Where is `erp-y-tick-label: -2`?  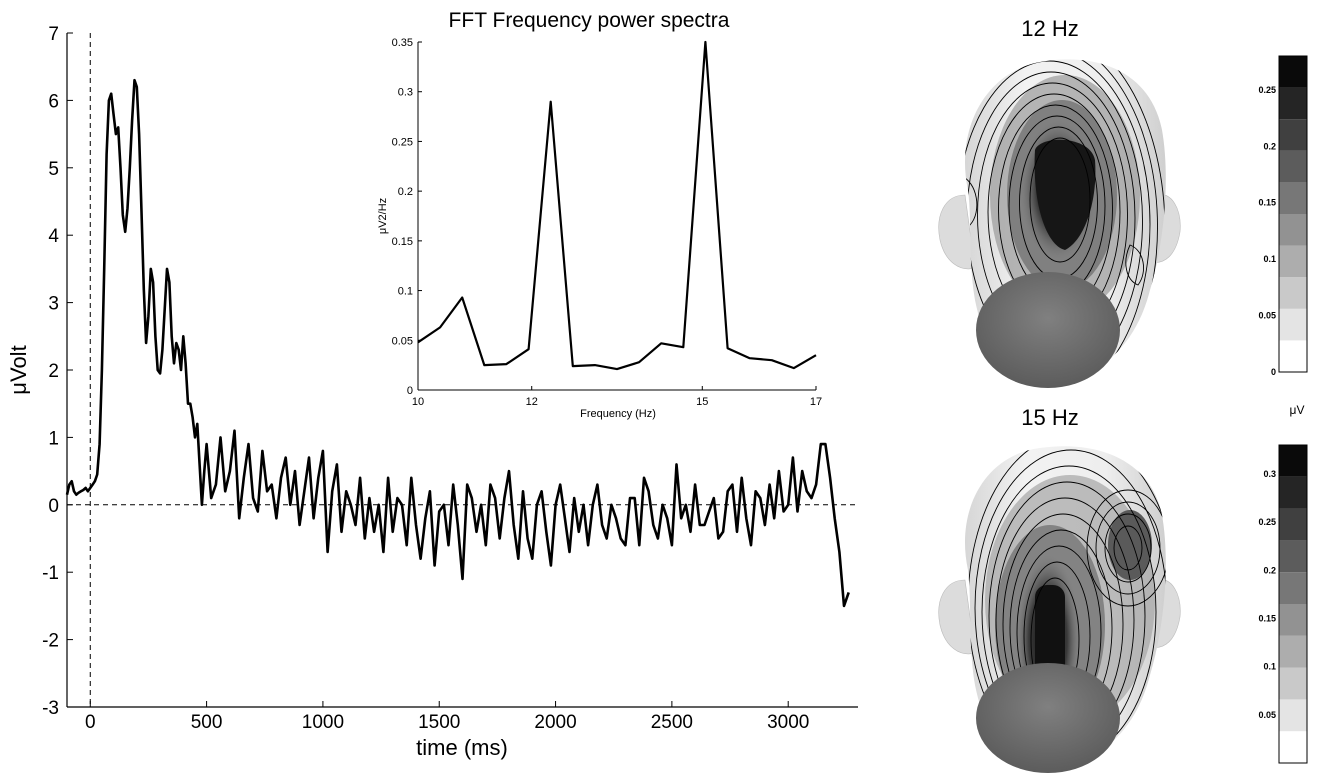
erp-y-tick-label: -2 is located at coordinates (50, 641).